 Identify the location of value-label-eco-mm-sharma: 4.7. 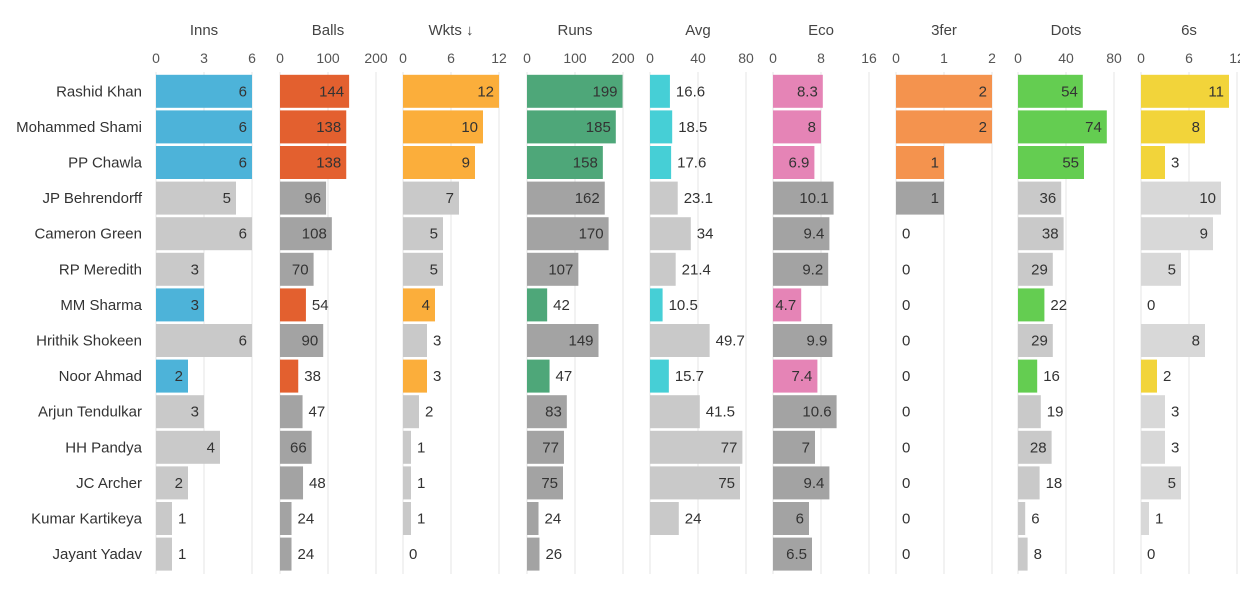
(785, 305).